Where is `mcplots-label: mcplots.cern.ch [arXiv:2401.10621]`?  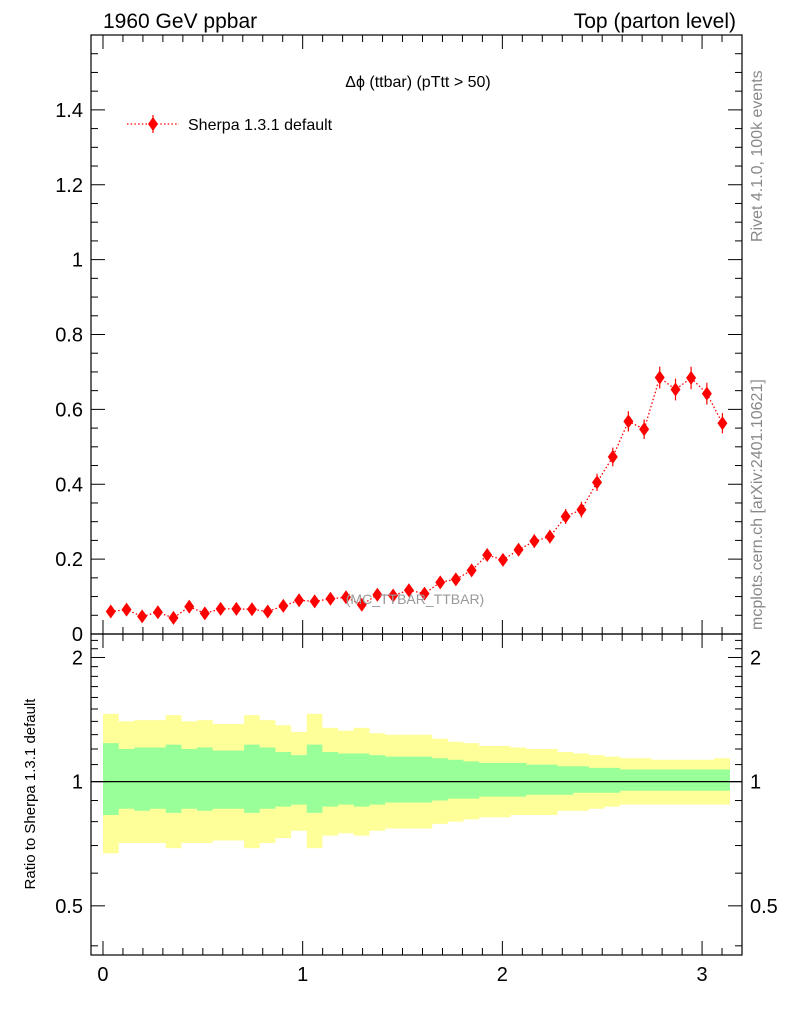
mcplots-label: mcplots.cern.ch [arXiv:2401.10621] is located at coordinates (757, 504).